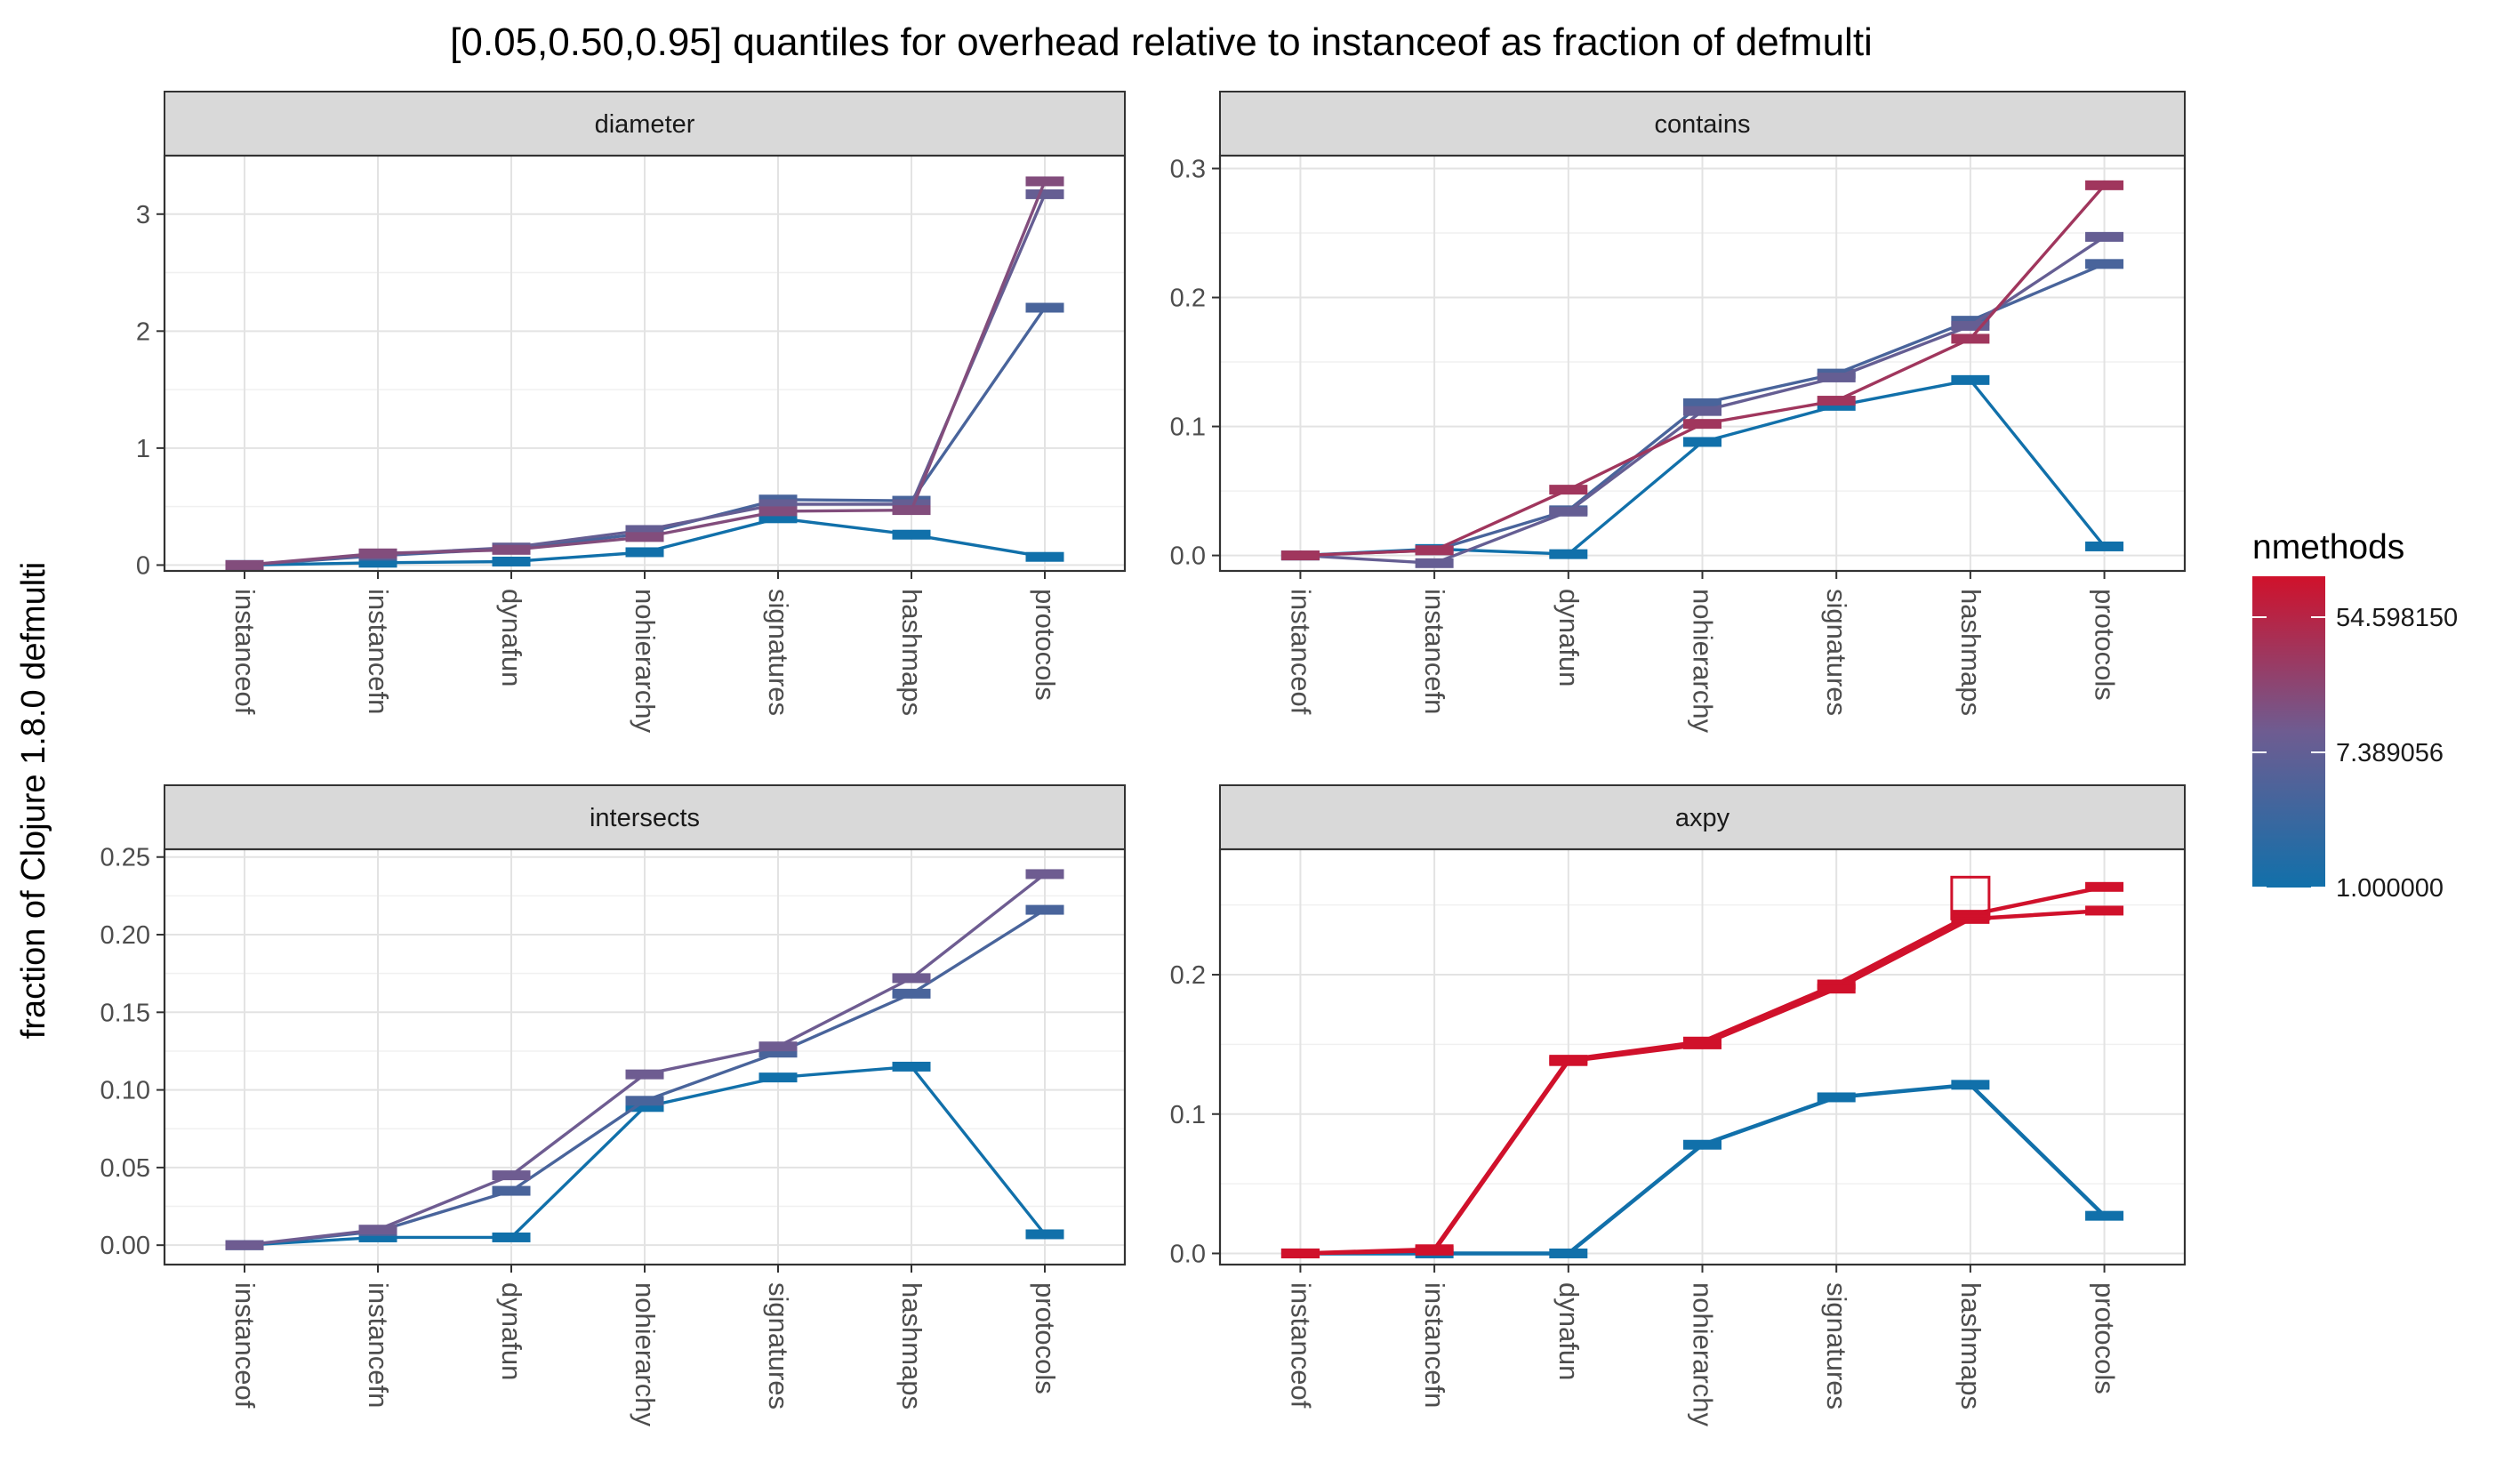 This screenshot has width=2520, height=1470. Describe the element at coordinates (912, 1346) in the screenshot. I see `x-tick-label: hashmaps` at that location.